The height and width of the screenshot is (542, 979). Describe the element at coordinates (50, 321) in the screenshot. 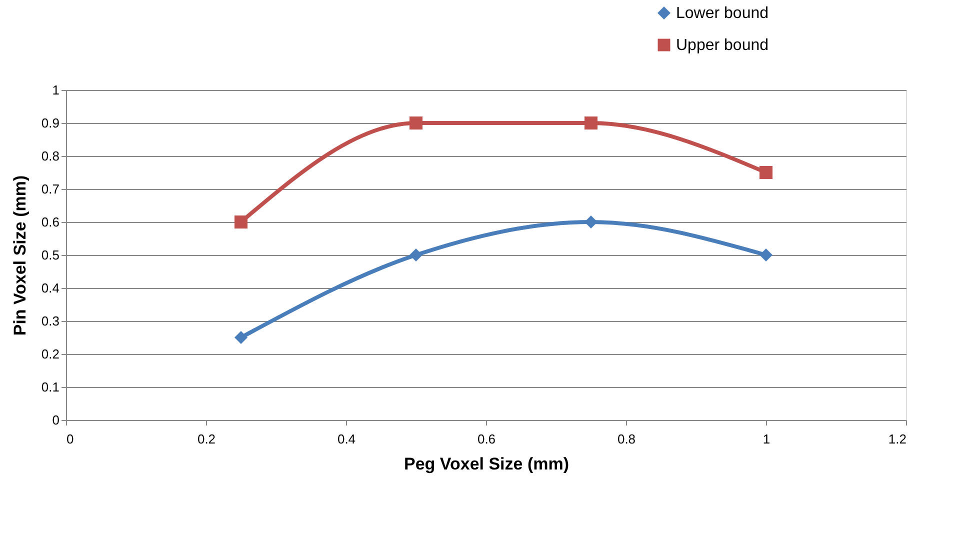

I see `y-tick-label: 0.3` at that location.